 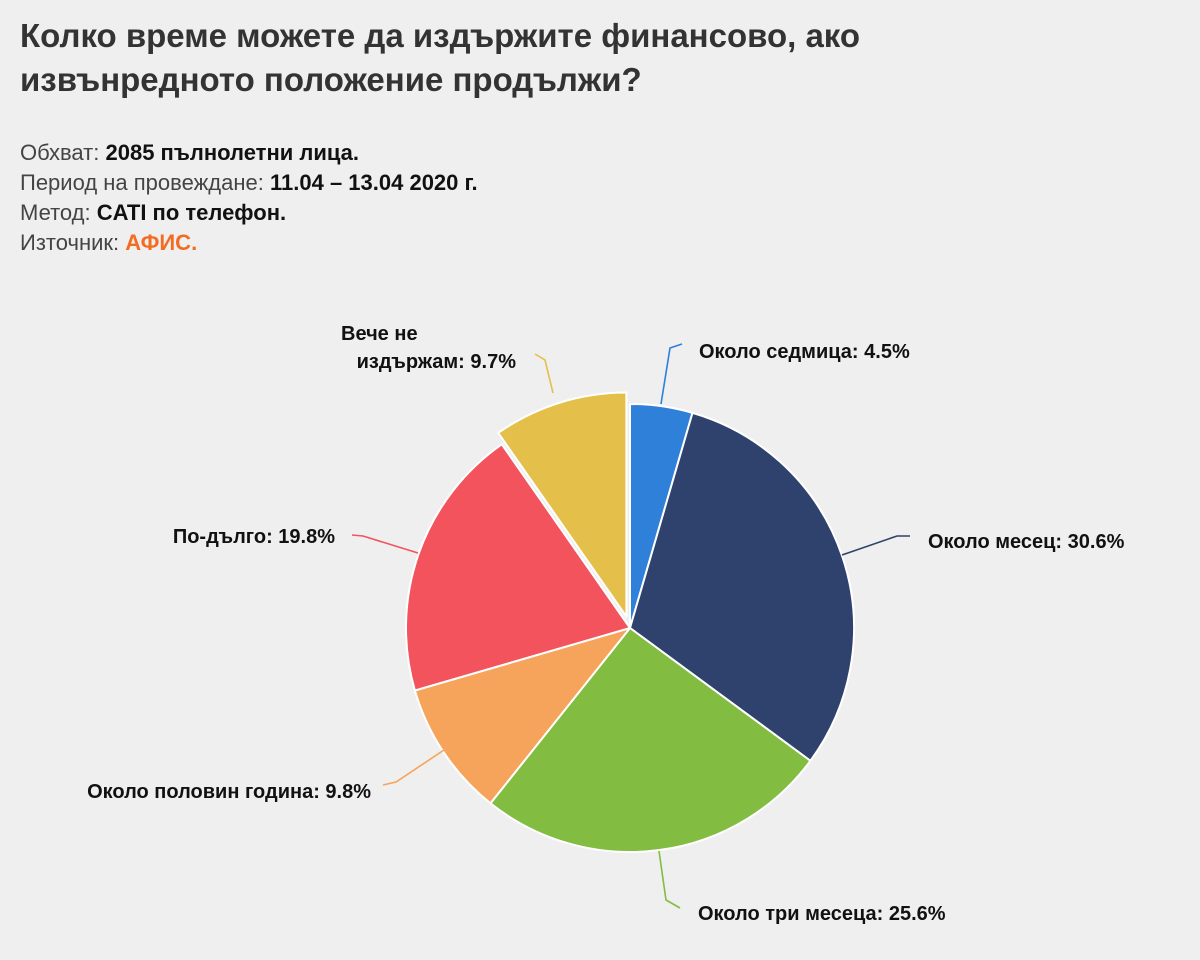 I want to click on data-label-line: издържам: 9.7%, so click(x=437, y=362).